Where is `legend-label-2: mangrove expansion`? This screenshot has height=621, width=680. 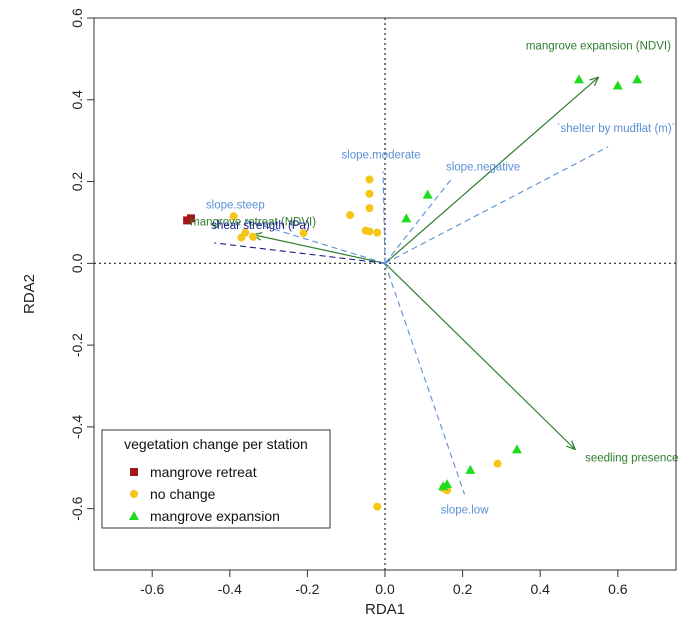 legend-label-2: mangrove expansion is located at coordinates (215, 516).